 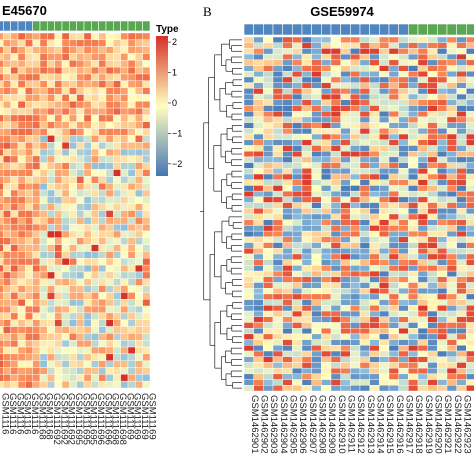 What do you see at coordinates (457, 424) in the screenshot?
I see `column-label: GSM1462922` at bounding box center [457, 424].